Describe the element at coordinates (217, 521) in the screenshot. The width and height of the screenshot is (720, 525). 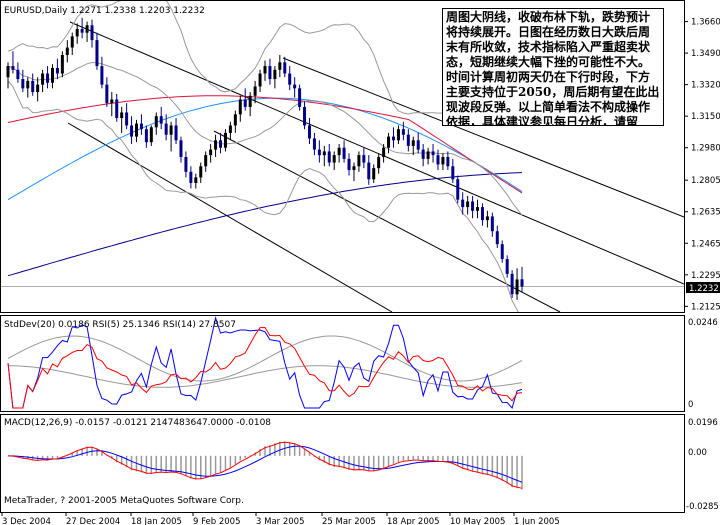
I see `time-tick-label: 9 Feb 2005` at that location.